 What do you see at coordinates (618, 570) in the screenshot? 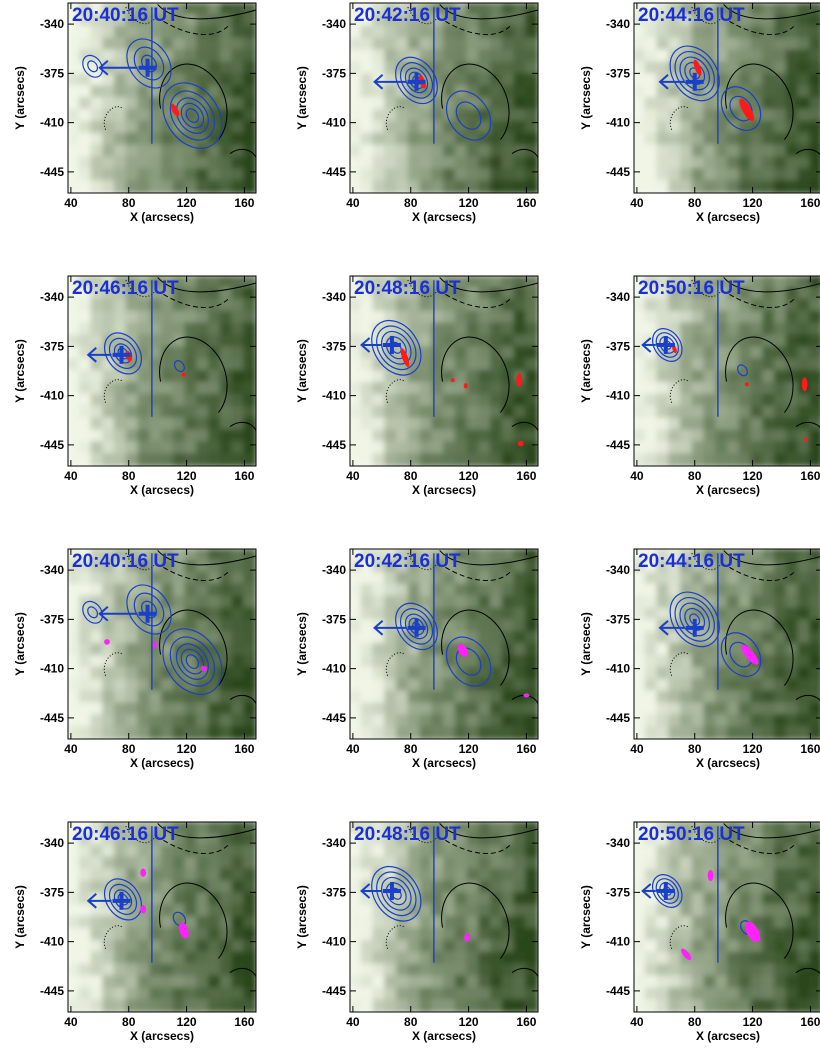
I see `y-tick-label: -340` at bounding box center [618, 570].